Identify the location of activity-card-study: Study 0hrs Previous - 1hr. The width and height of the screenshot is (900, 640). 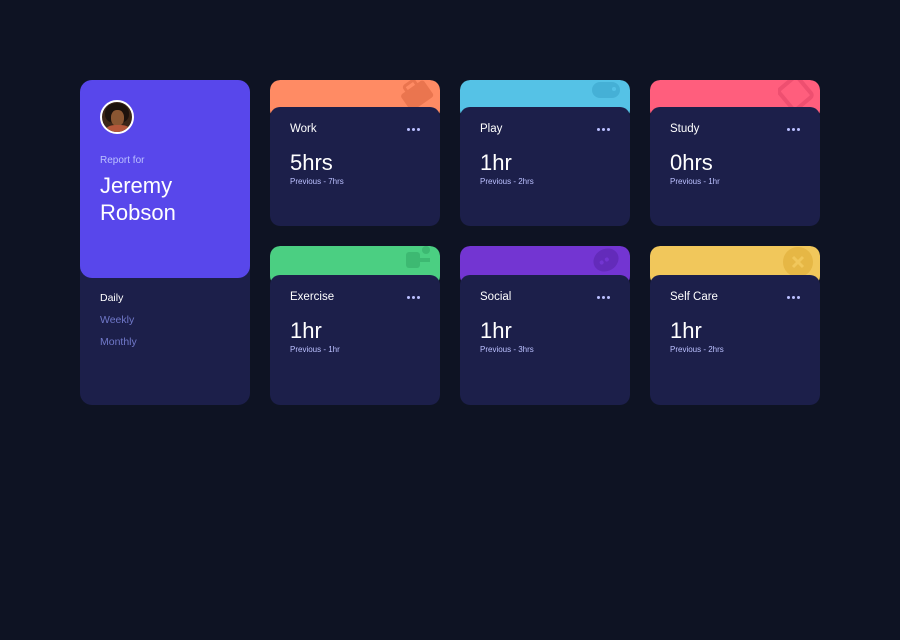
(735, 153).